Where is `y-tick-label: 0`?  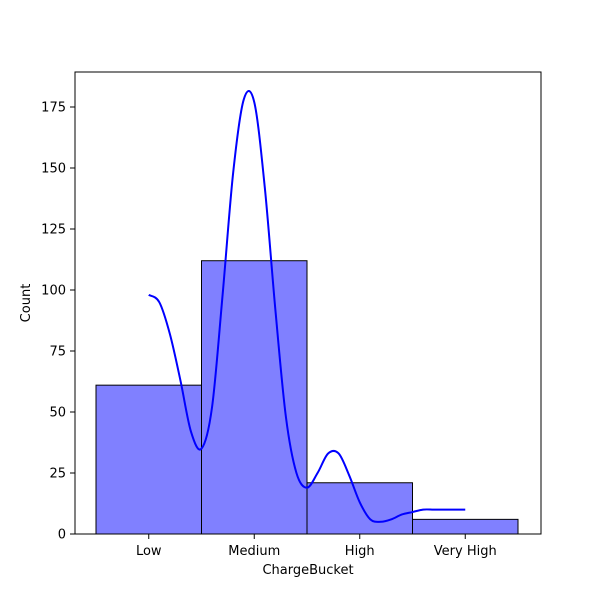
y-tick-label: 0 is located at coordinates (62, 535).